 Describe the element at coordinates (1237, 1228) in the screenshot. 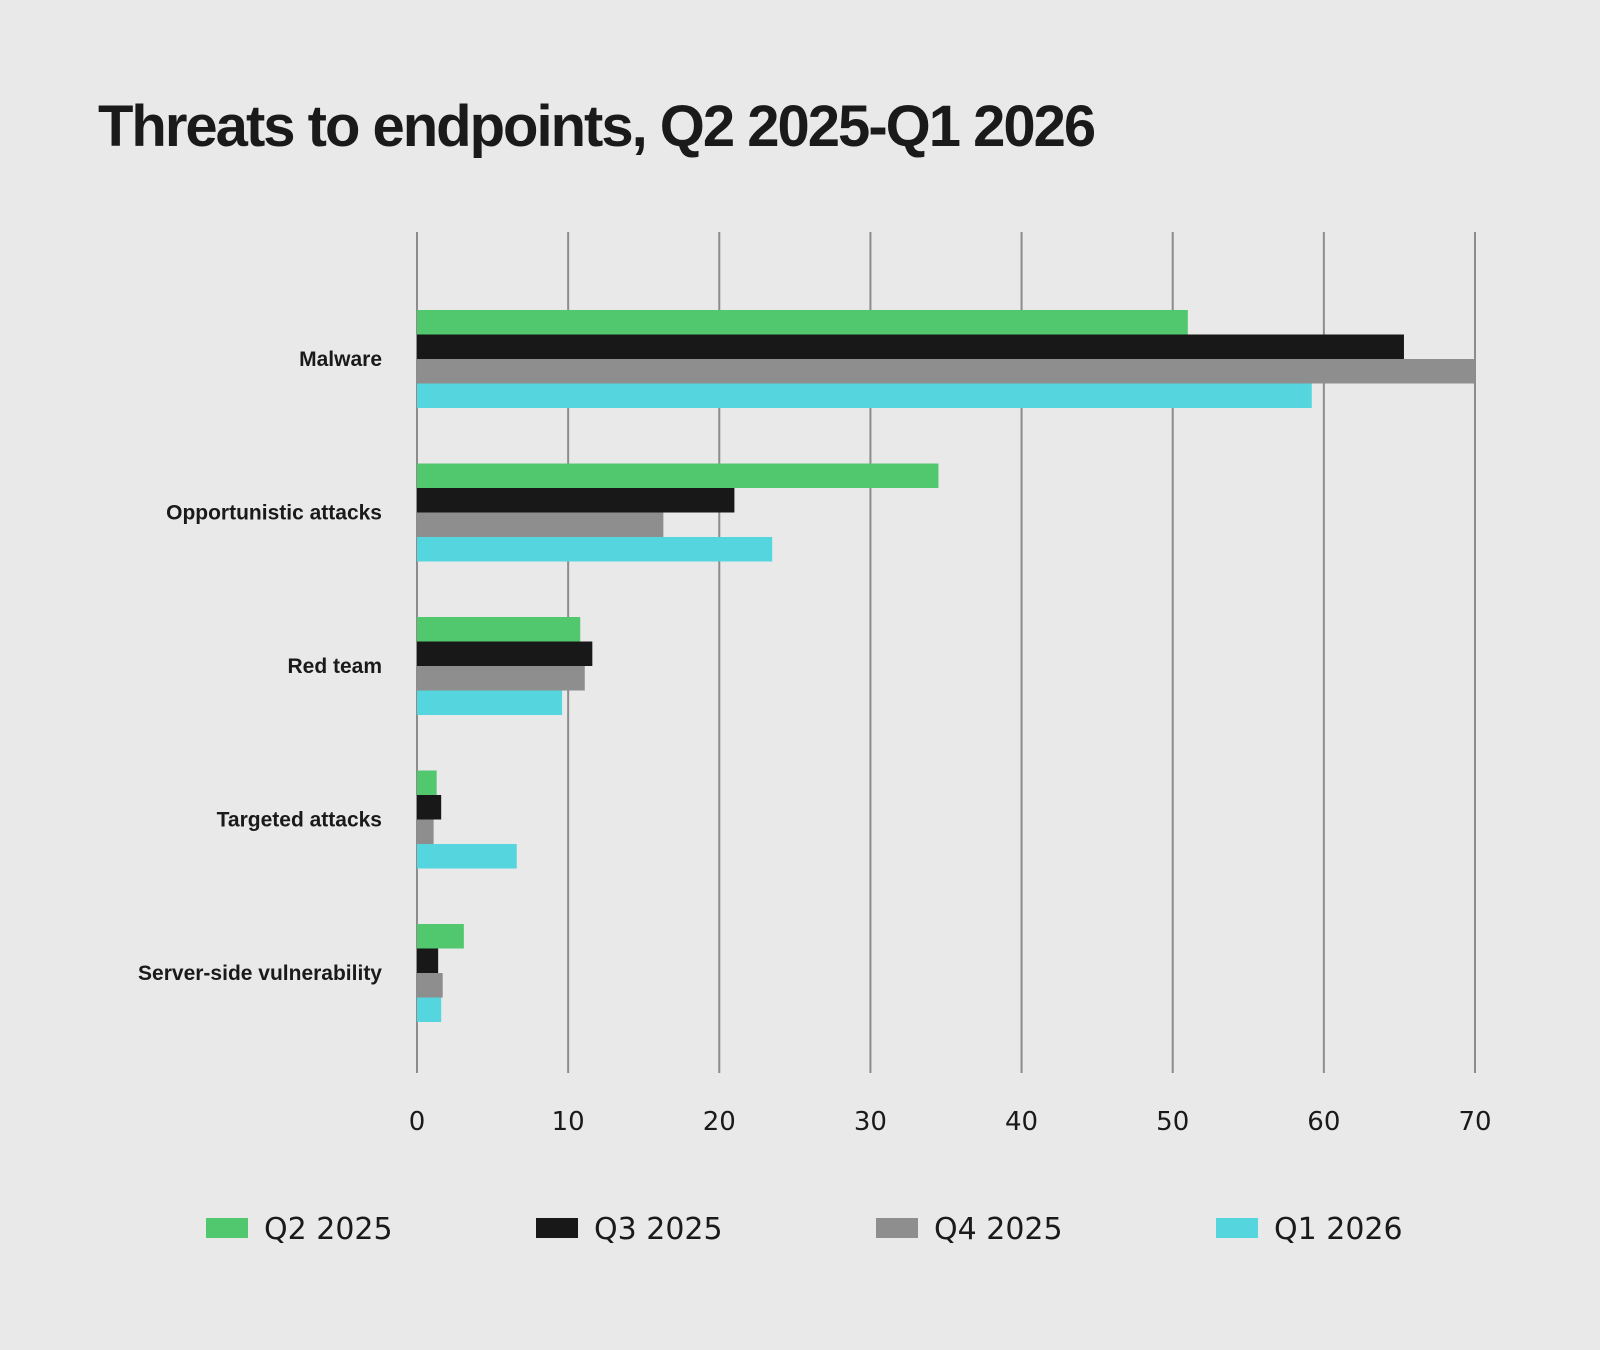

I see `legend-swatch-q1-2026` at that location.